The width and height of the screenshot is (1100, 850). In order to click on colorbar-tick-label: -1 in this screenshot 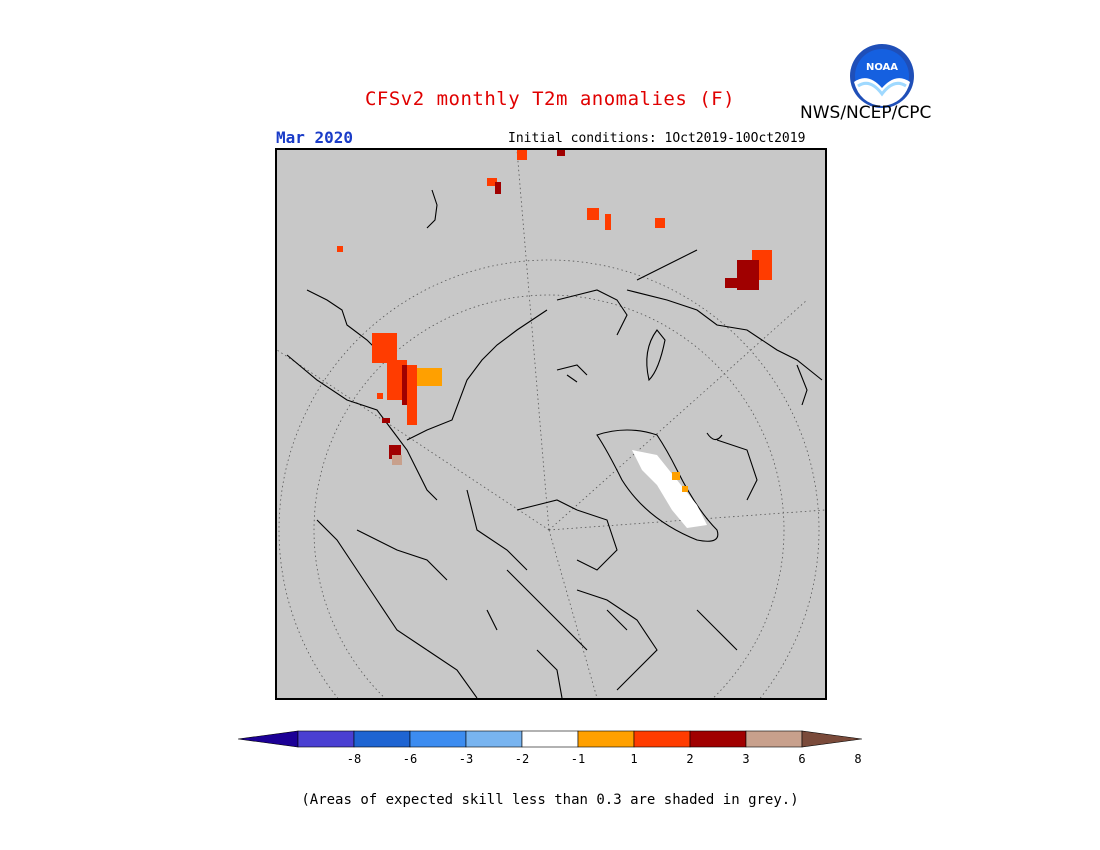, I will do `click(578, 759)`.